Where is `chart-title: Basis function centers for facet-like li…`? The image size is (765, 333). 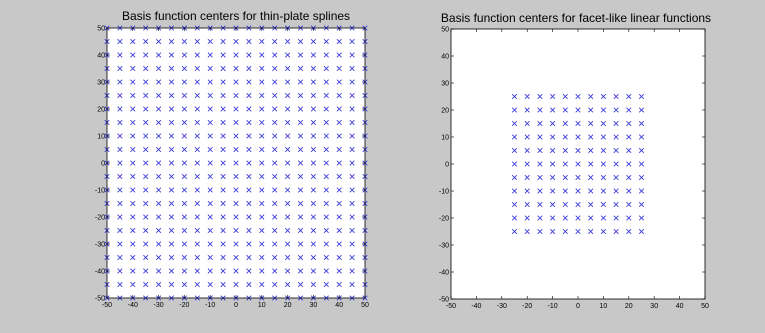
chart-title: Basis function centers for facet-like li… is located at coordinates (576, 18).